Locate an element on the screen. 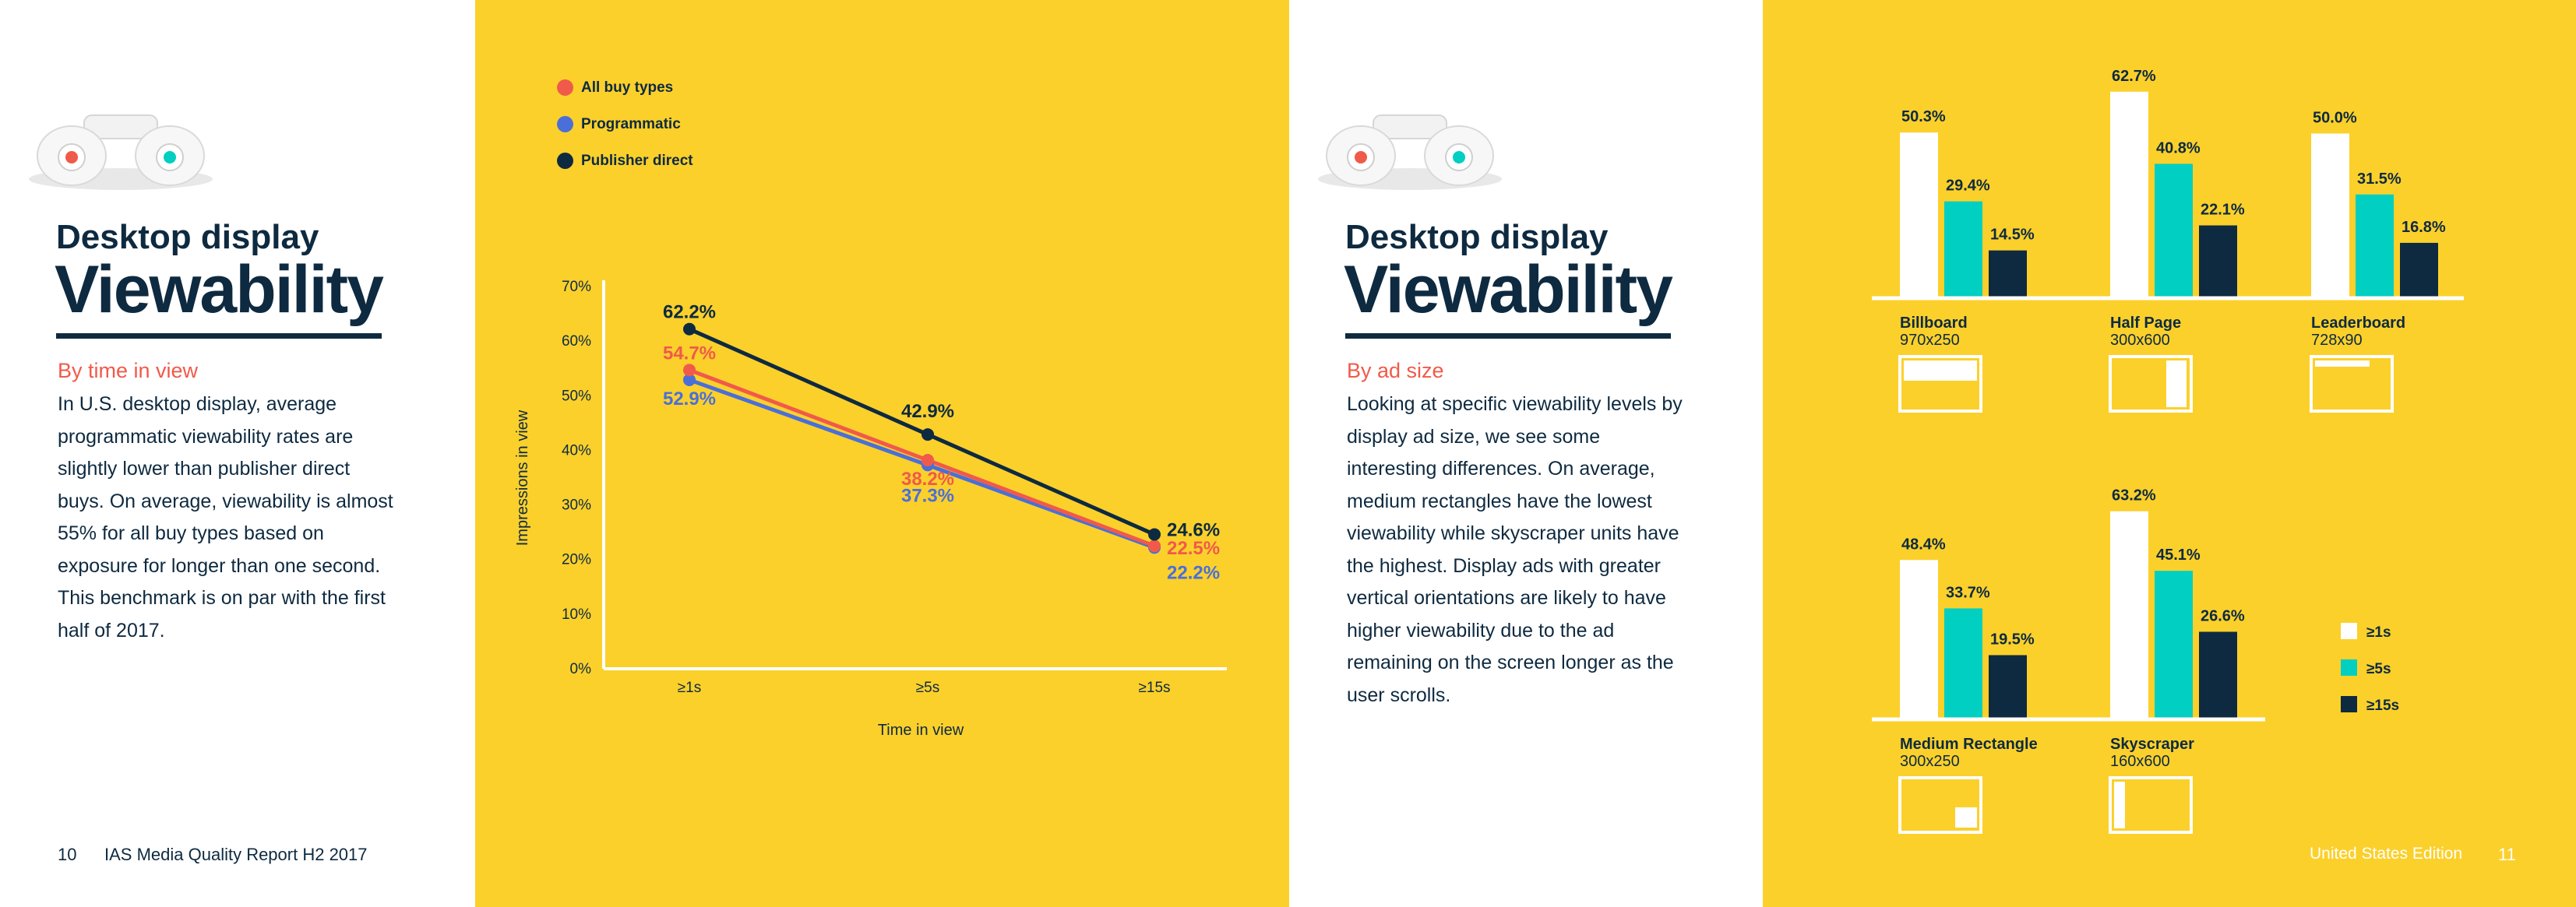 This screenshot has height=907, width=2576. y-tick-label: 40% is located at coordinates (576, 450).